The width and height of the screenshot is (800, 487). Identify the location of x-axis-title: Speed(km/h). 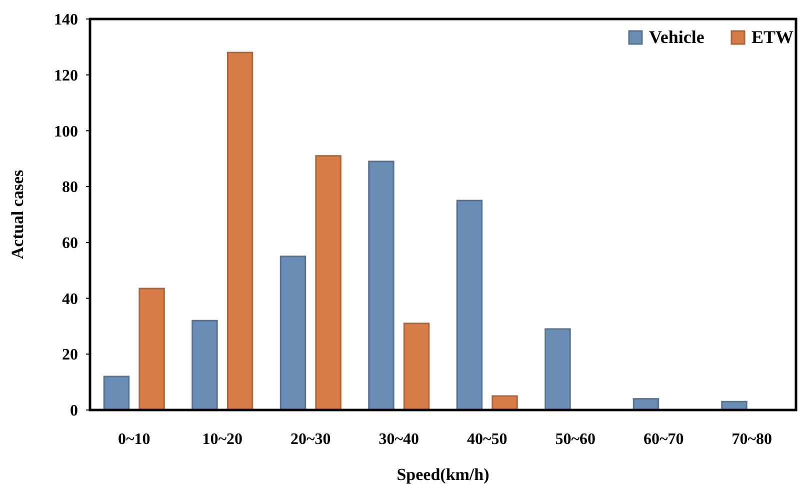
(443, 474).